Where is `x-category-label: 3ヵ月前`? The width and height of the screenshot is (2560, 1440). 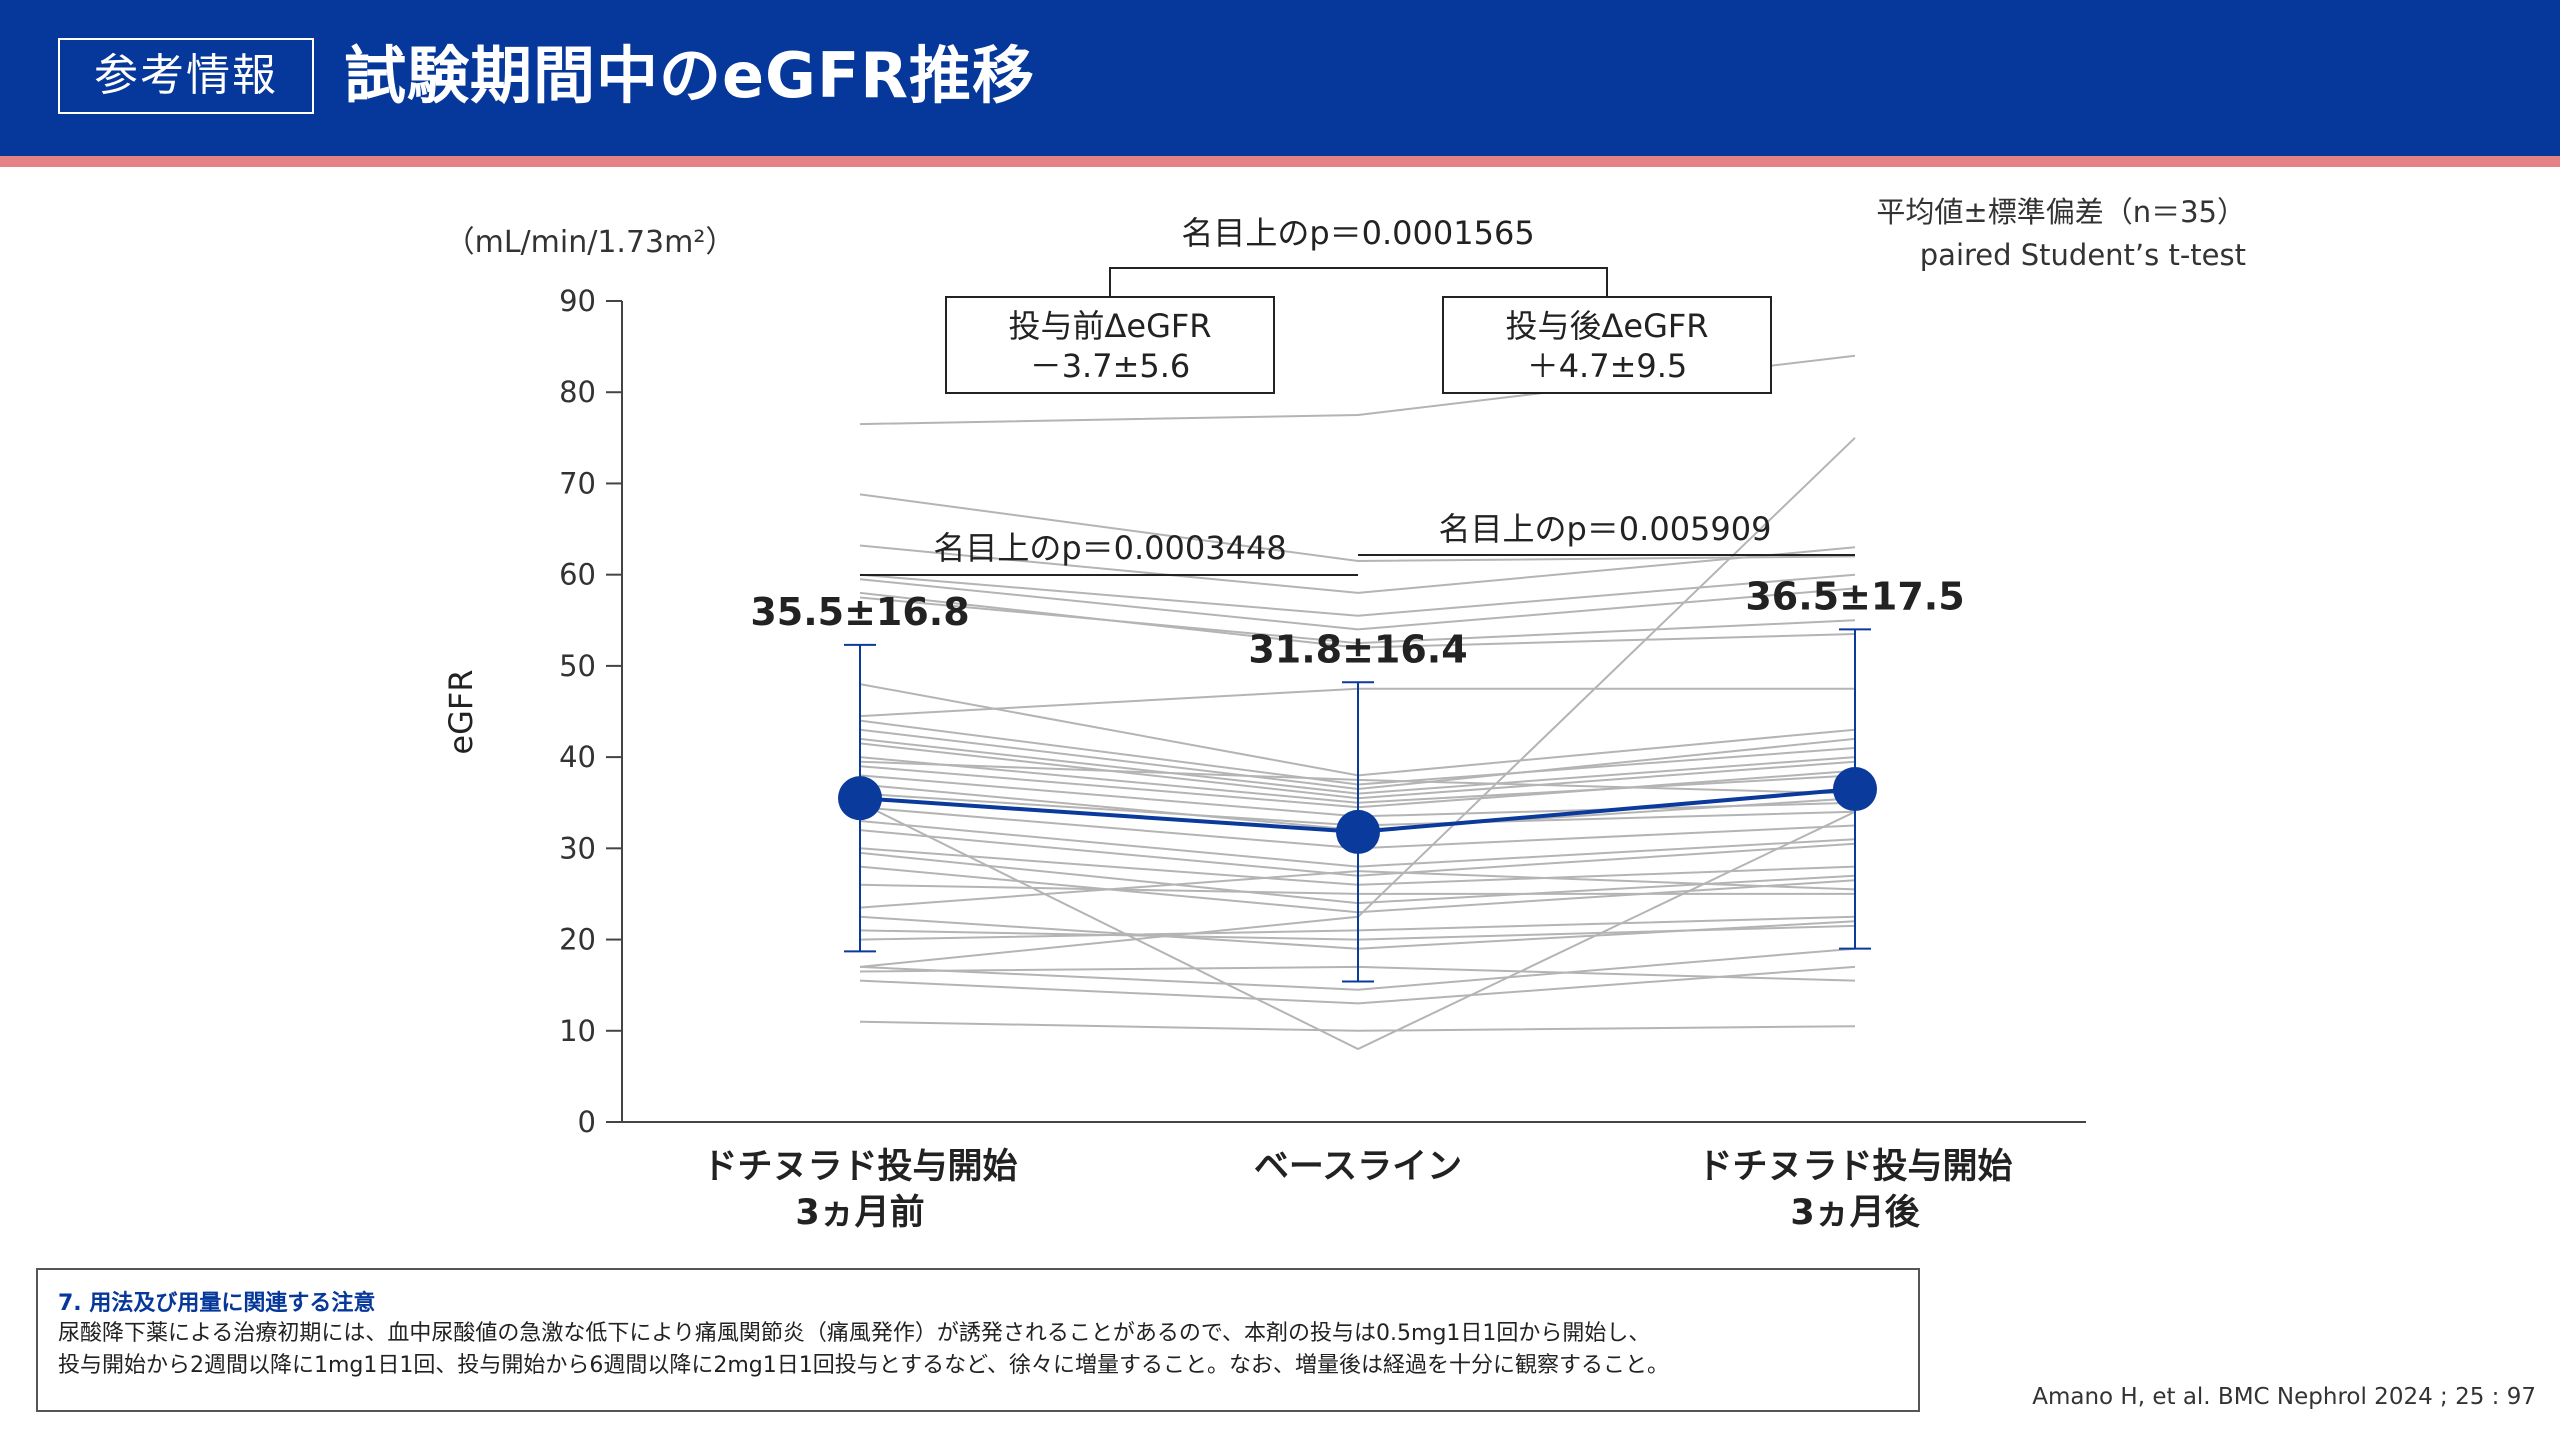 x-category-label: 3ヵ月前 is located at coordinates (859, 1213).